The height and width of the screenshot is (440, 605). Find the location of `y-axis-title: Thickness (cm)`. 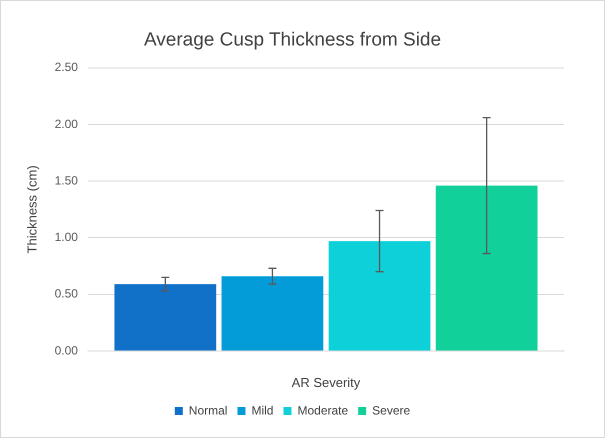

y-axis-title: Thickness (cm) is located at coordinates (32, 209).